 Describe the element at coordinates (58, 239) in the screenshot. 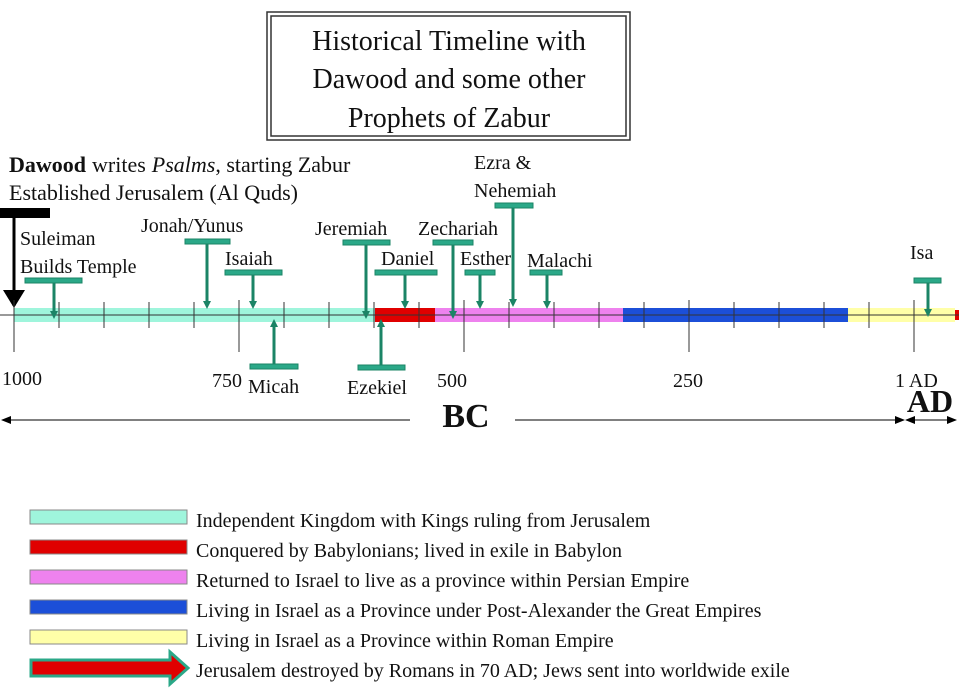

I see `prophet-label: Suleiman` at that location.